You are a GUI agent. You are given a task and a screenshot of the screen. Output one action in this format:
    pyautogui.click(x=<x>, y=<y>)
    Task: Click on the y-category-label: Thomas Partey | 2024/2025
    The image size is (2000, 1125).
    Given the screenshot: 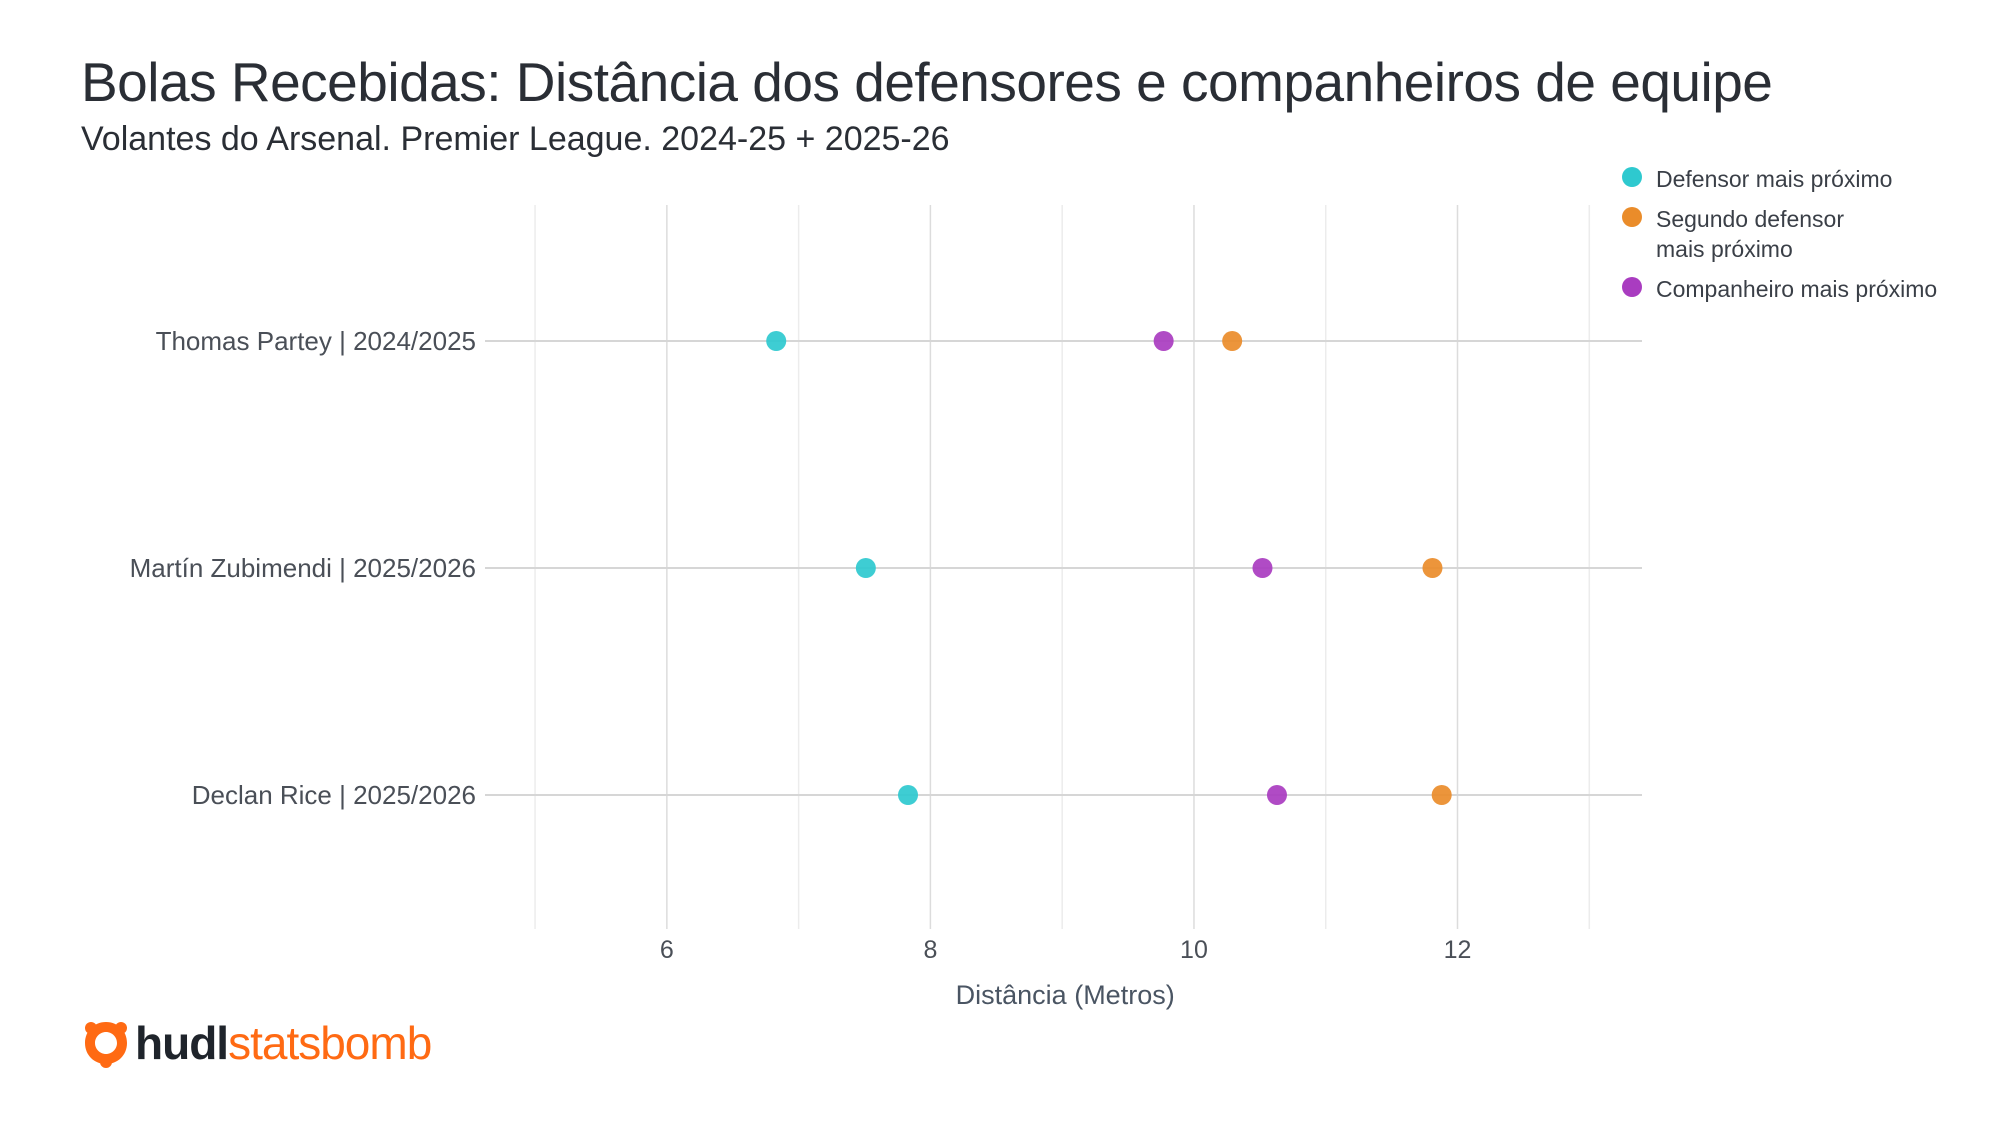 What is the action you would take?
    pyautogui.click(x=316, y=341)
    